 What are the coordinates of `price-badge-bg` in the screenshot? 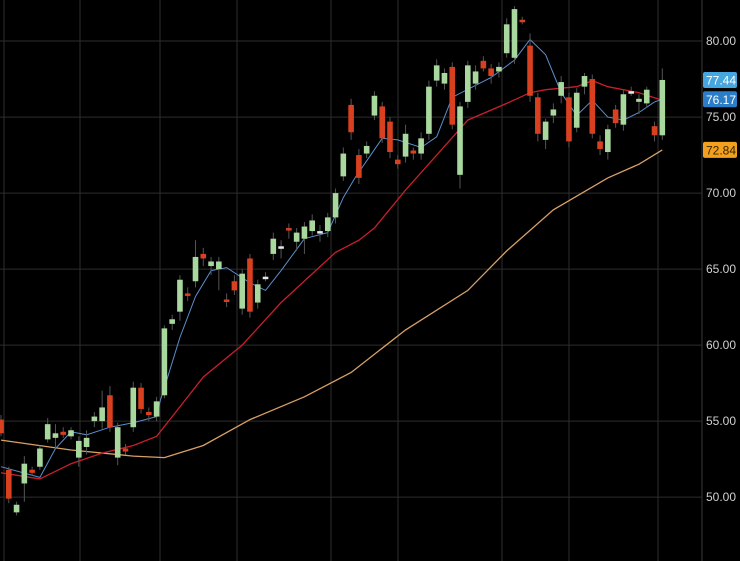 It's located at (720, 149).